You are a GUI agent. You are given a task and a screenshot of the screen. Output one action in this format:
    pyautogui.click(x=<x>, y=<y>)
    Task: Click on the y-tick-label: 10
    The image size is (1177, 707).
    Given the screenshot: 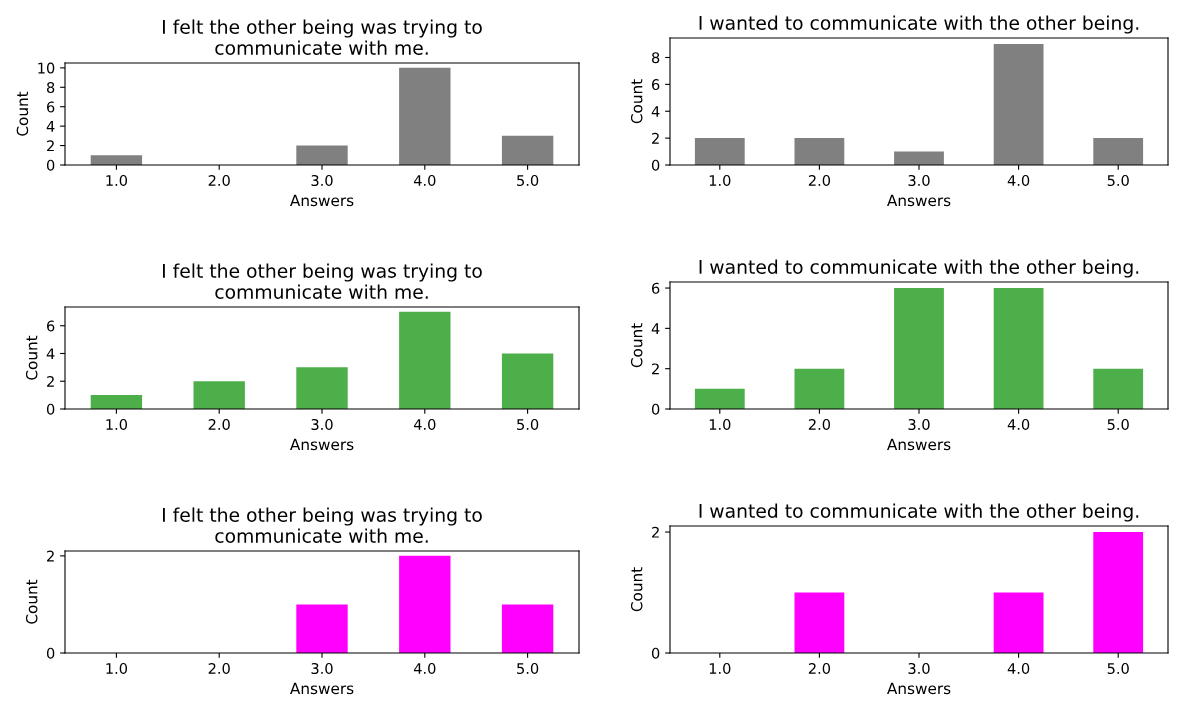 What is the action you would take?
    pyautogui.click(x=46, y=68)
    